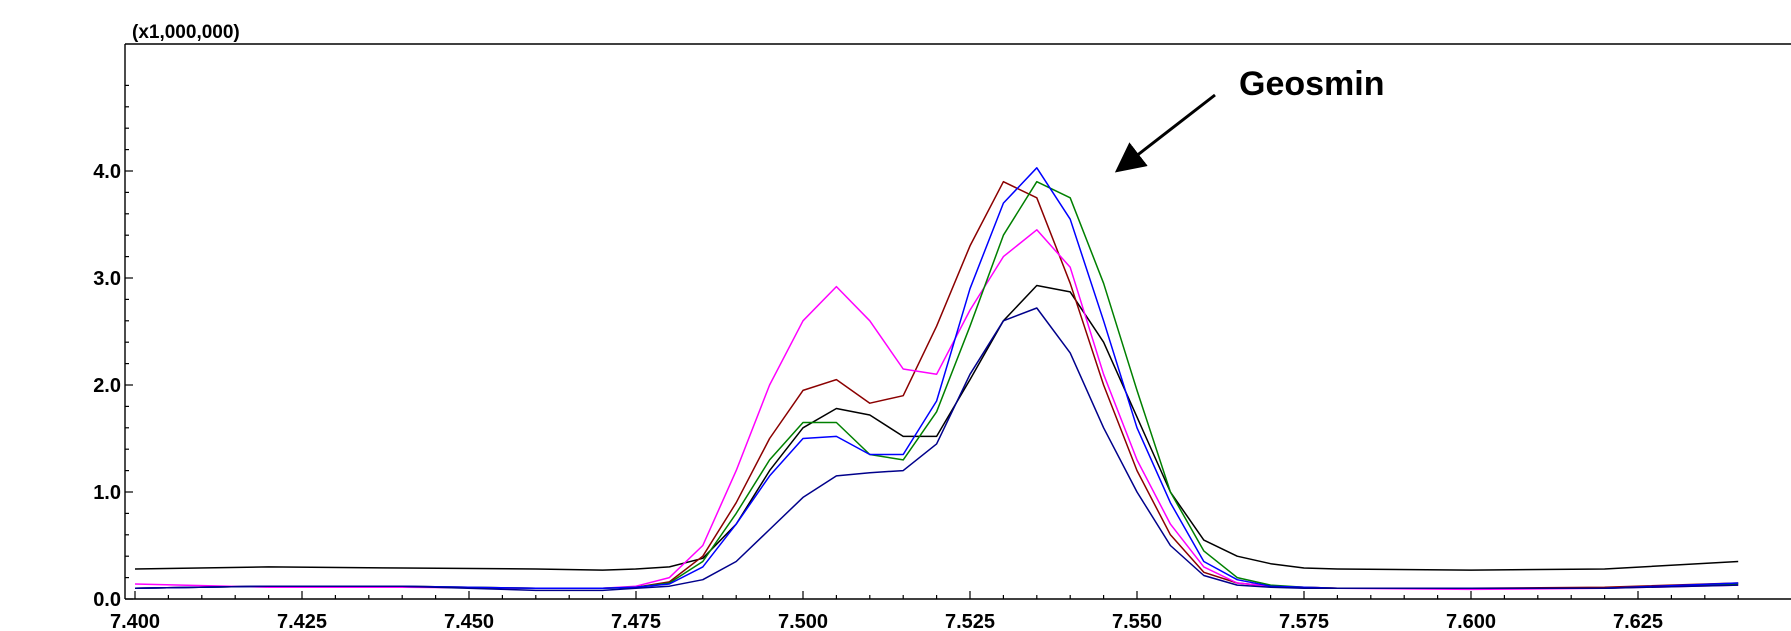 The height and width of the screenshot is (631, 1791). What do you see at coordinates (186, 32) in the screenshot?
I see `y-scale-multiplier-label: (x1,000,000)` at bounding box center [186, 32].